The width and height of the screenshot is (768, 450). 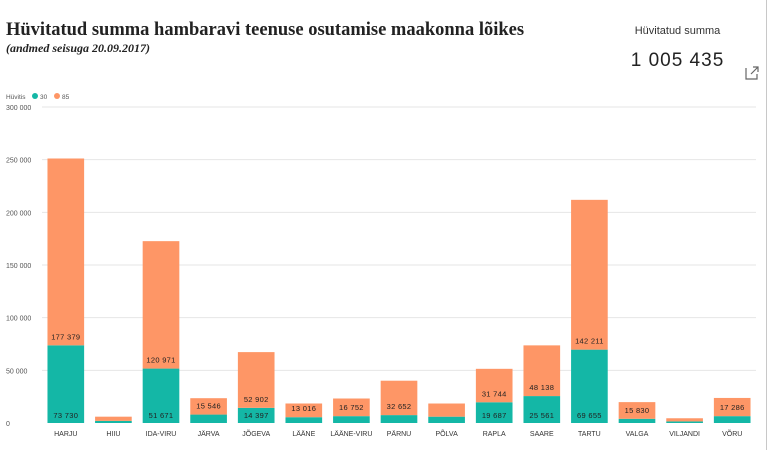 I want to click on data-label: 48 138, so click(x=541, y=387).